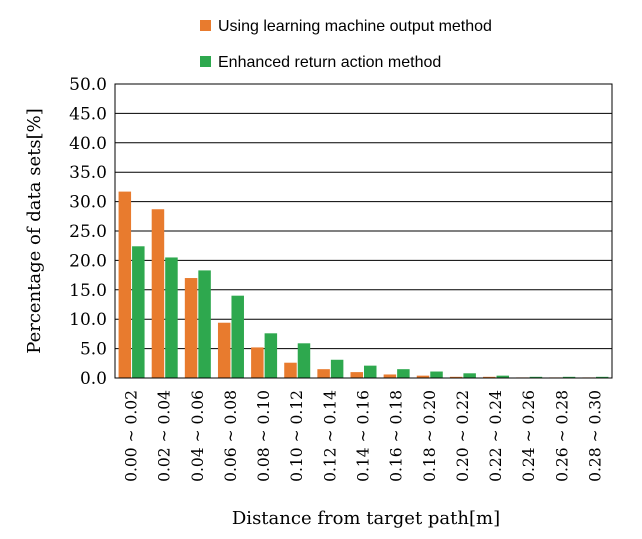 This screenshot has height=539, width=642. What do you see at coordinates (297, 436) in the screenshot?
I see `x-tick-label: 0.10 ~ 0.12` at bounding box center [297, 436].